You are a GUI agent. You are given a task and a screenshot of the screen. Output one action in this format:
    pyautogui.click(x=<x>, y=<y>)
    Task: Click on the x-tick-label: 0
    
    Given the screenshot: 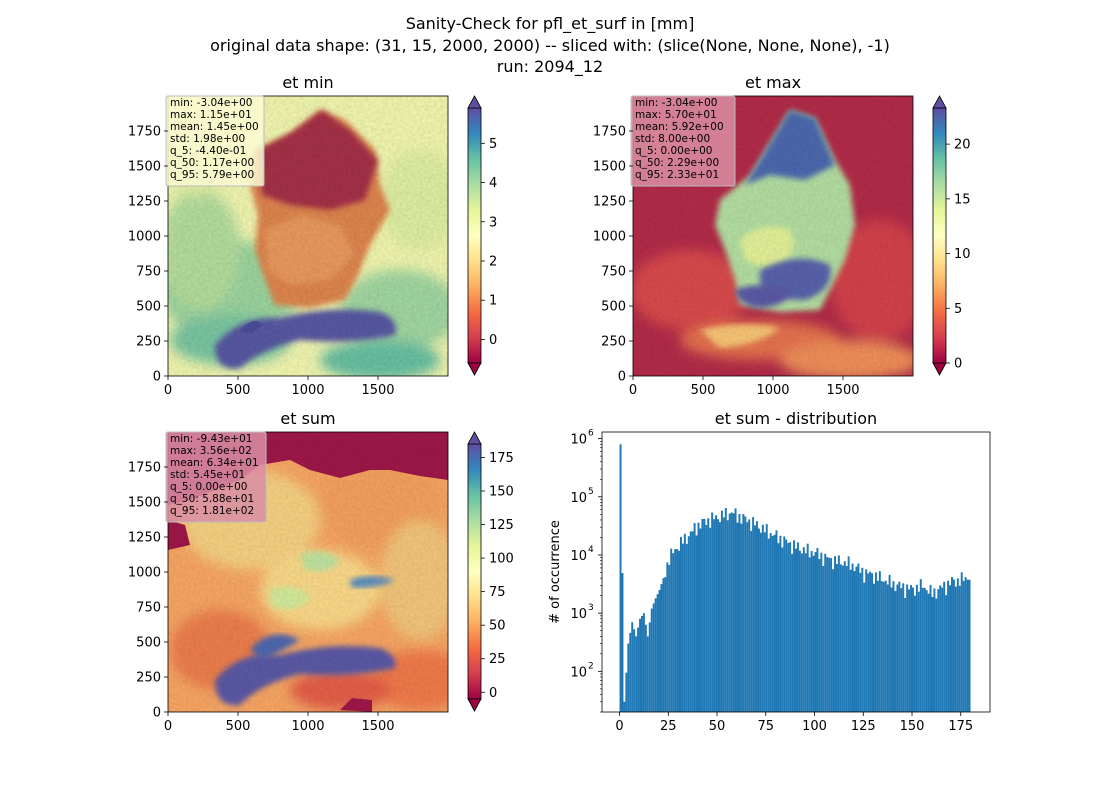 What is the action you would take?
    pyautogui.click(x=633, y=390)
    